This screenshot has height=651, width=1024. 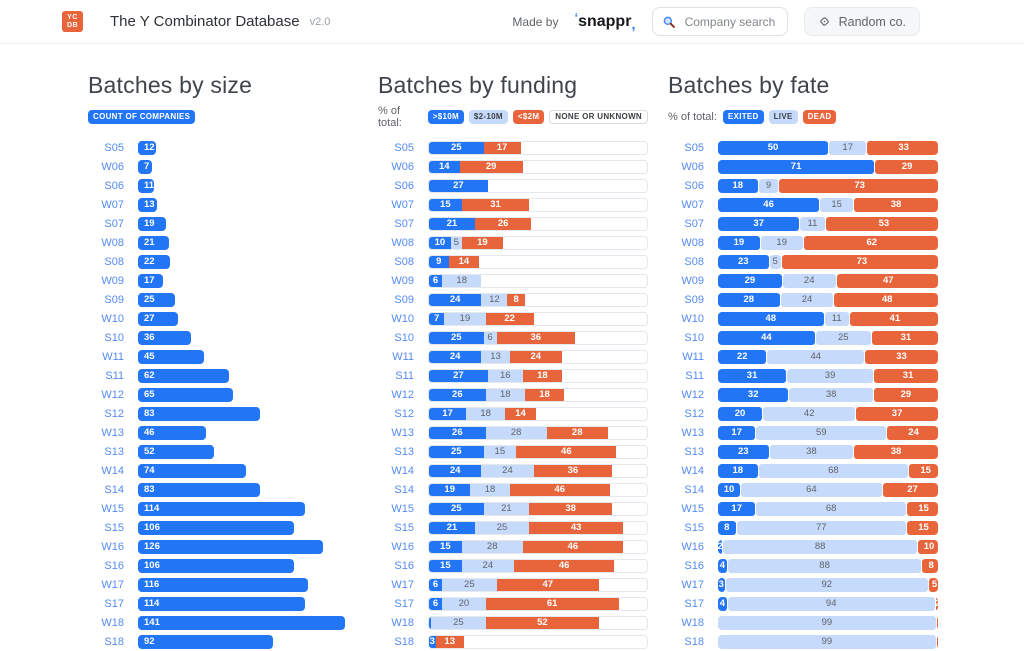 I want to click on size-bar: 74, so click(x=192, y=470).